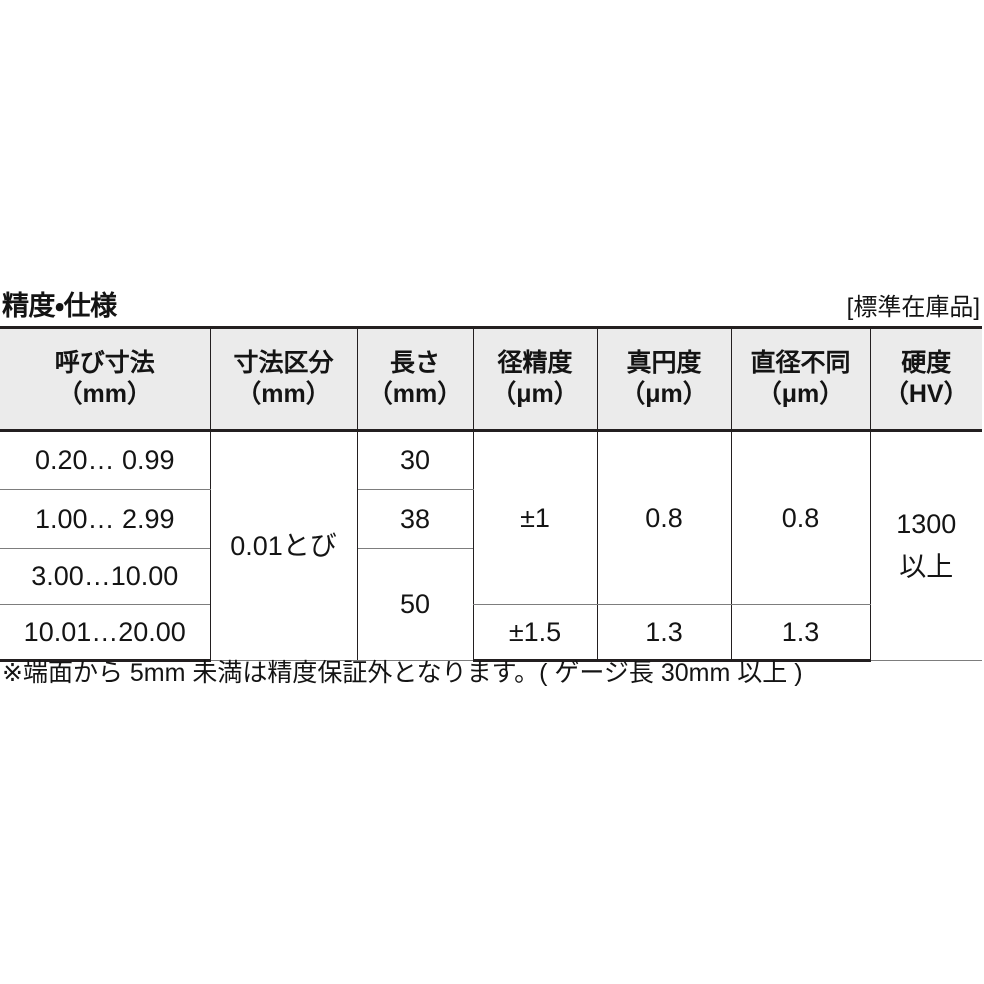 The height and width of the screenshot is (984, 984). I want to click on column-header-roundness: 真円度 （μm）, so click(664, 379).